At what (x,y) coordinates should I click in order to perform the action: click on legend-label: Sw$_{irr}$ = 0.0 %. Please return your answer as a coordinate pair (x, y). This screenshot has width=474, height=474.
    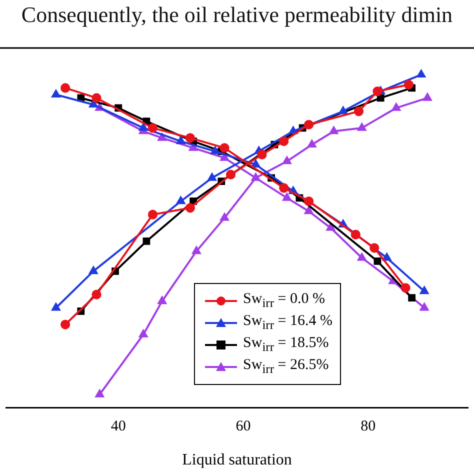
    Looking at the image, I should click on (284, 301).